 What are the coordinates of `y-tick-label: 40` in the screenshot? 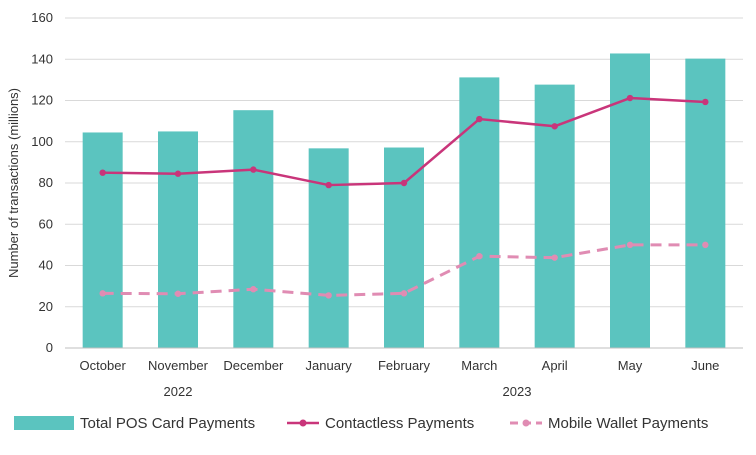 It's located at (46, 265).